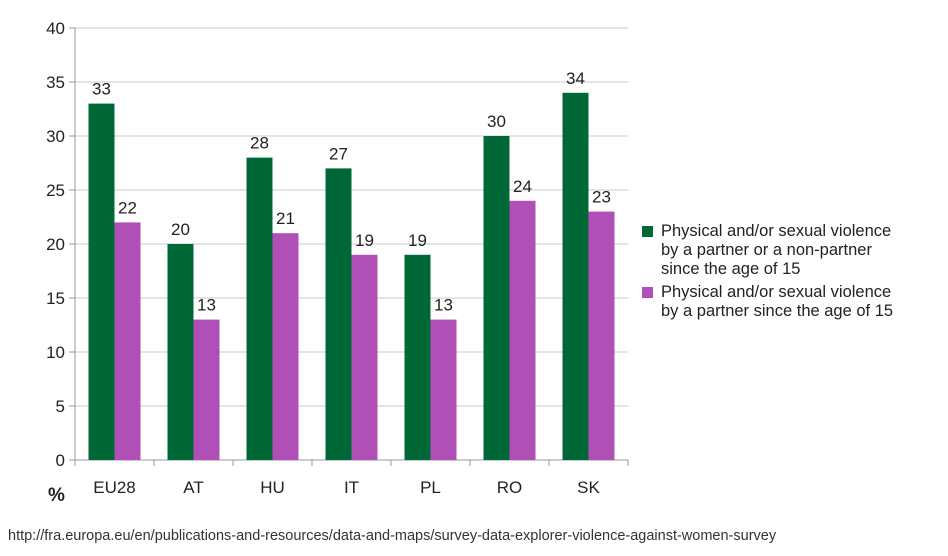 This screenshot has height=556, width=948. What do you see at coordinates (777, 311) in the screenshot?
I see `legend-label-line: by a partner since the age of 15` at bounding box center [777, 311].